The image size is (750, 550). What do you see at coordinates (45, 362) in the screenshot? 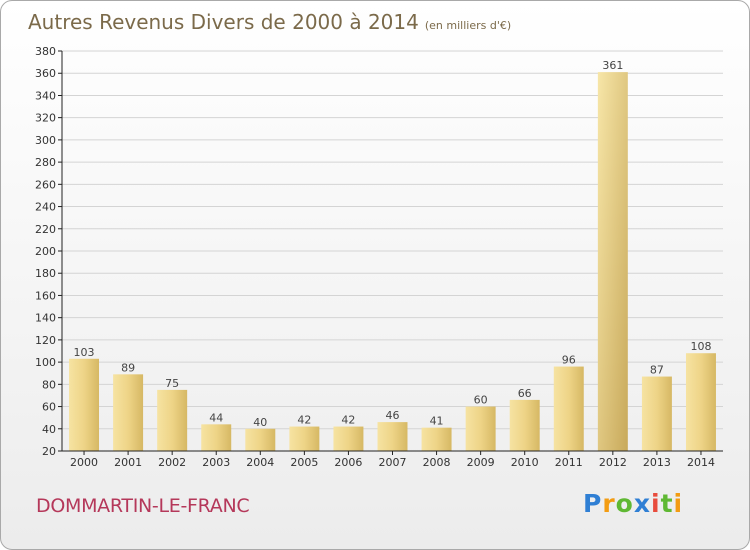
I see `y-tick-label: 100` at bounding box center [45, 362].